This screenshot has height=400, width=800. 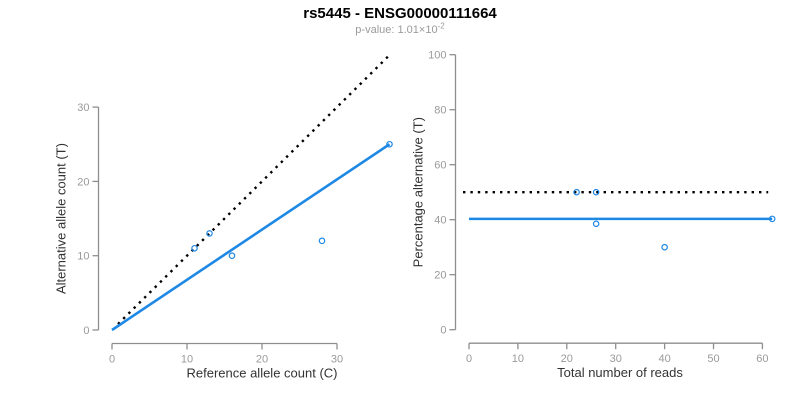 What do you see at coordinates (713, 359) in the screenshot?
I see `x-tick-label: 50` at bounding box center [713, 359].